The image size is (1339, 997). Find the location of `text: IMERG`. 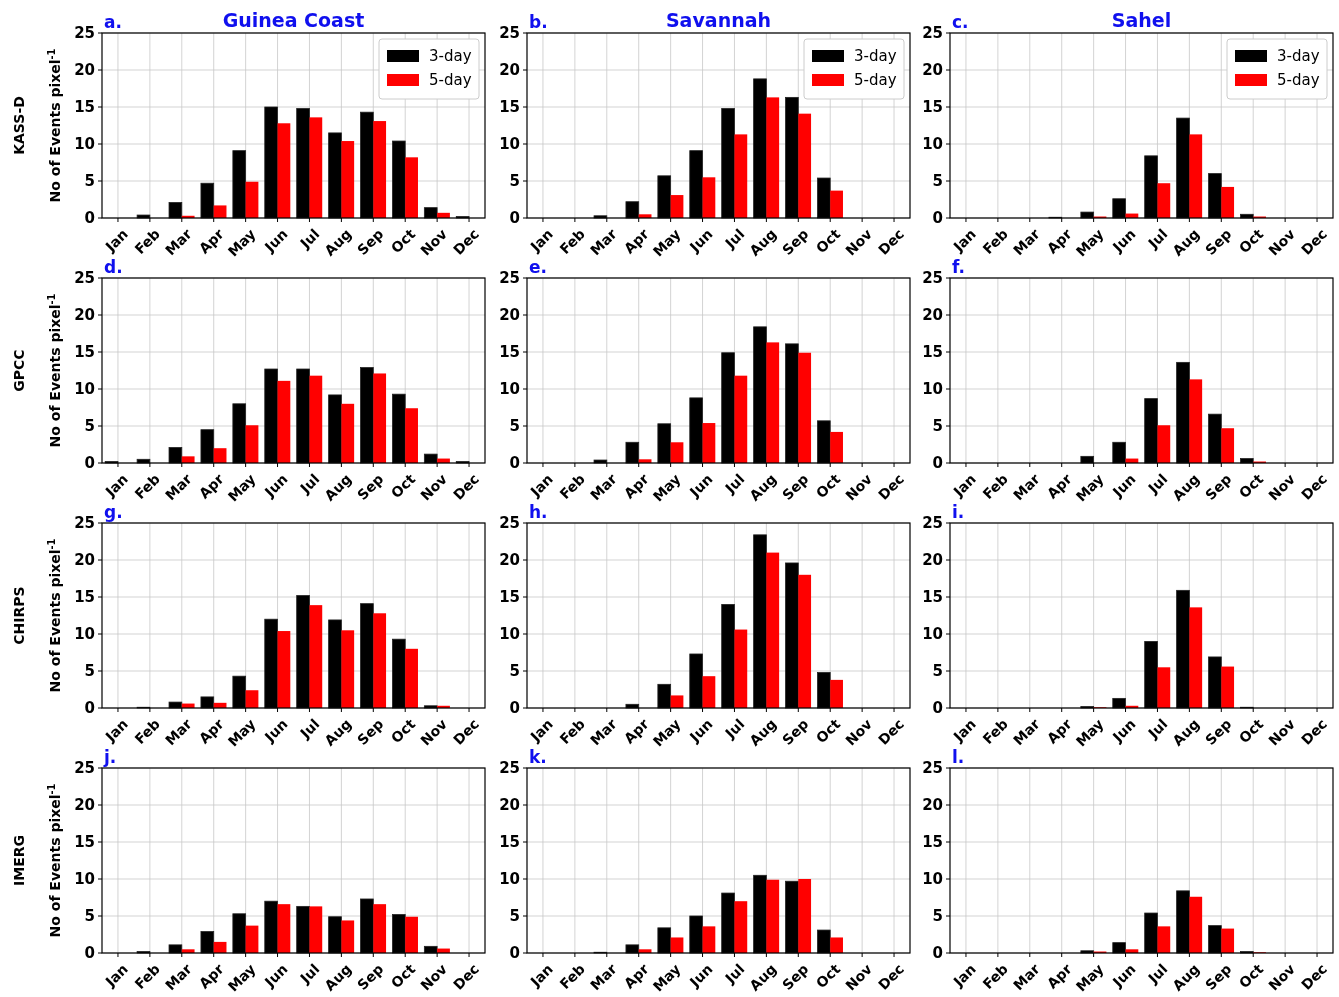

text: IMERG is located at coordinates (19, 860).